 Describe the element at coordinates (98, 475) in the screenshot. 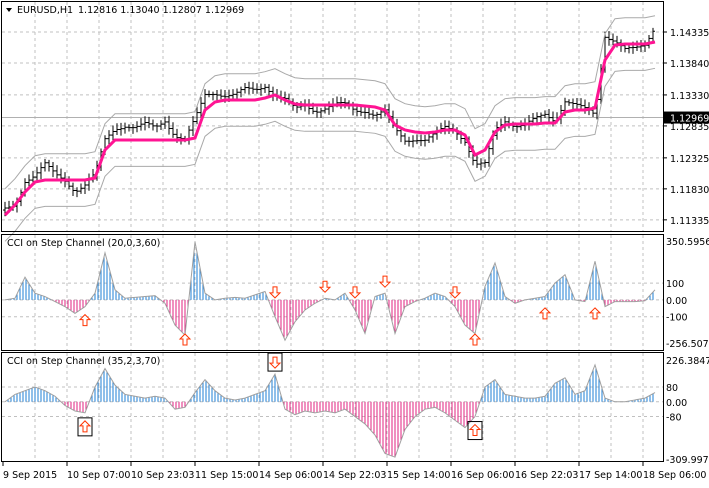

I see `time-label: 10 Sep 07:00` at that location.